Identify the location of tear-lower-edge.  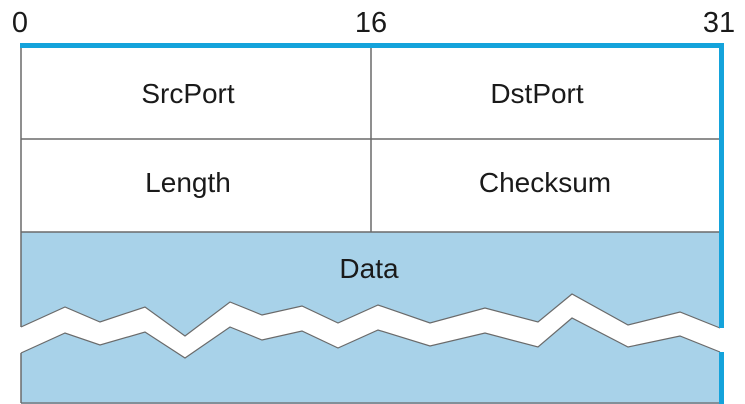
(370, 338).